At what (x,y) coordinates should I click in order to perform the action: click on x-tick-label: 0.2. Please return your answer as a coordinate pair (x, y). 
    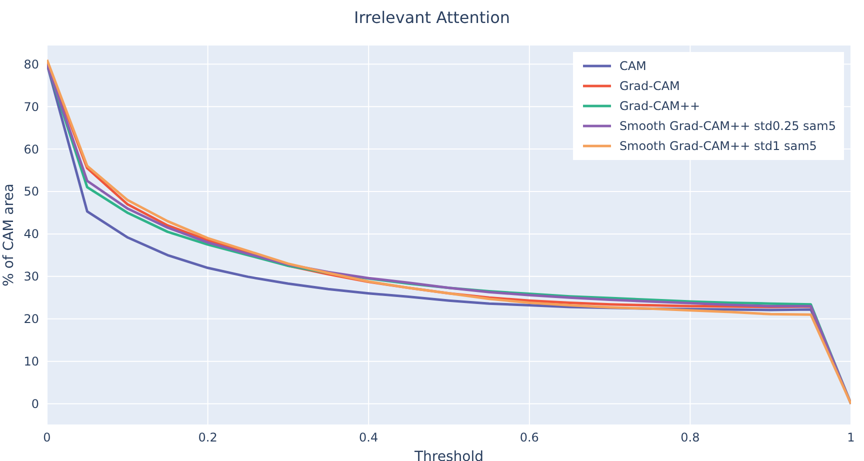
    Looking at the image, I should click on (208, 437).